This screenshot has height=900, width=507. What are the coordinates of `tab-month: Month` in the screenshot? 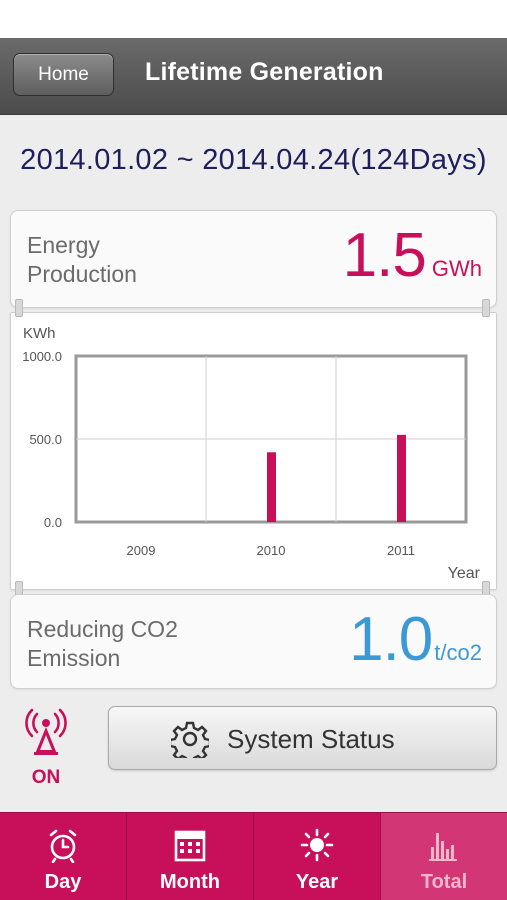 It's located at (190, 856).